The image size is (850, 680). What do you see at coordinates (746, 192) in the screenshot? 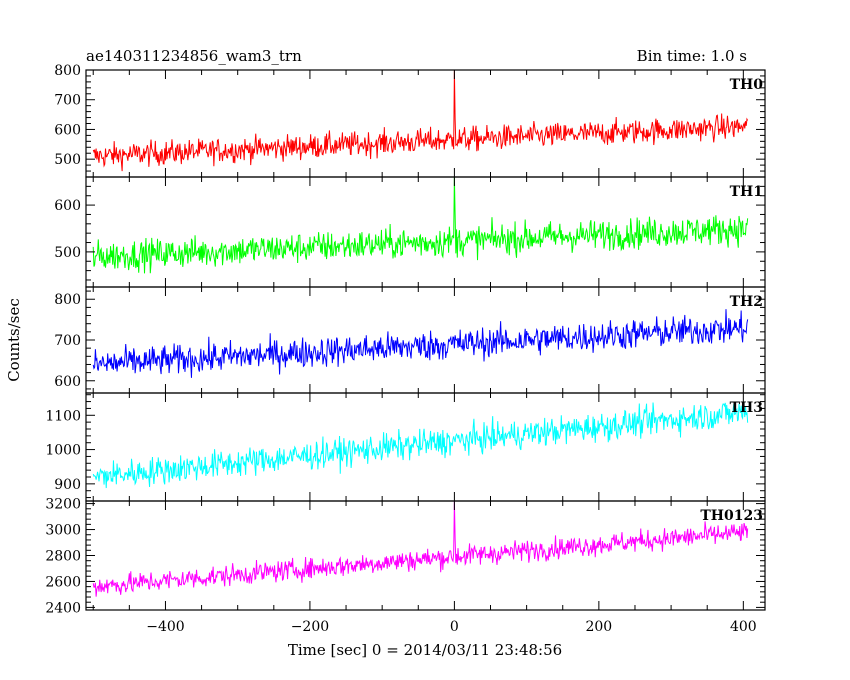
I see `channel-label-th1: TH1` at bounding box center [746, 192].